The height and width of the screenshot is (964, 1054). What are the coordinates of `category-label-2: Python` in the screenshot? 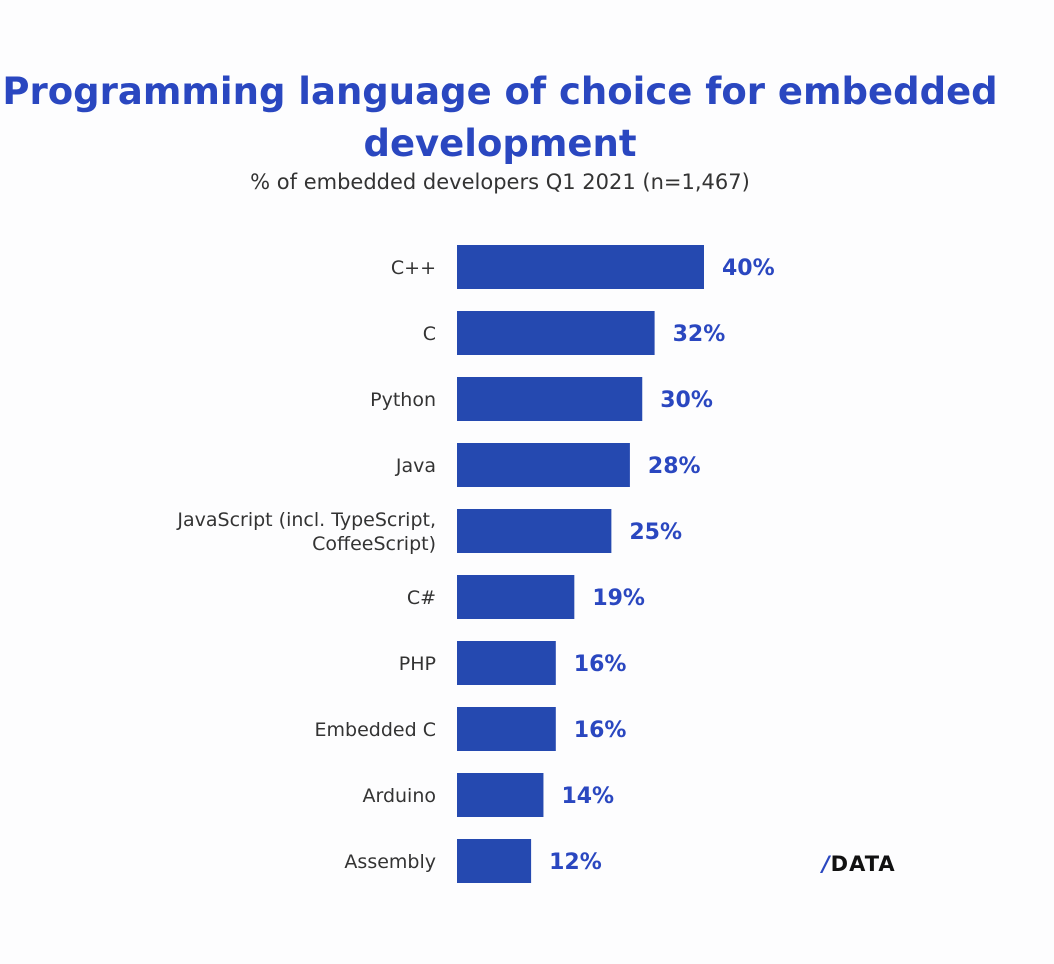 It's located at (403, 400).